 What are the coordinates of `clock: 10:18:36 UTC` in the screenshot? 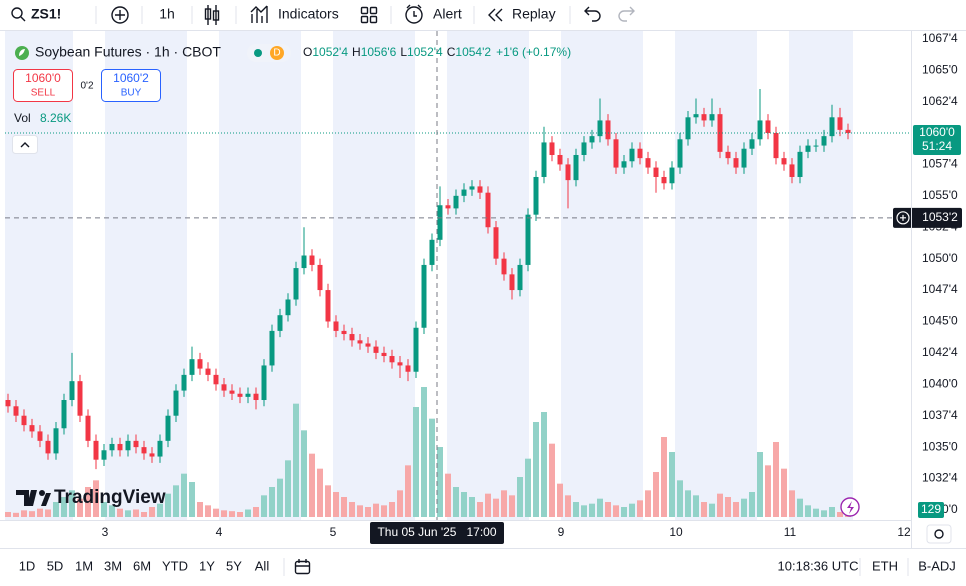 It's located at (818, 565).